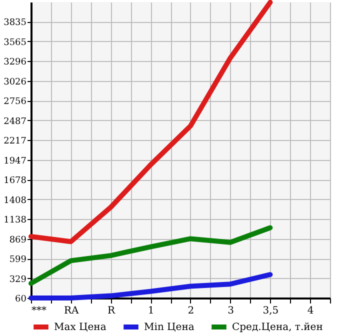 The image size is (345, 335). I want to click on x-tick-label: R, so click(111, 311).